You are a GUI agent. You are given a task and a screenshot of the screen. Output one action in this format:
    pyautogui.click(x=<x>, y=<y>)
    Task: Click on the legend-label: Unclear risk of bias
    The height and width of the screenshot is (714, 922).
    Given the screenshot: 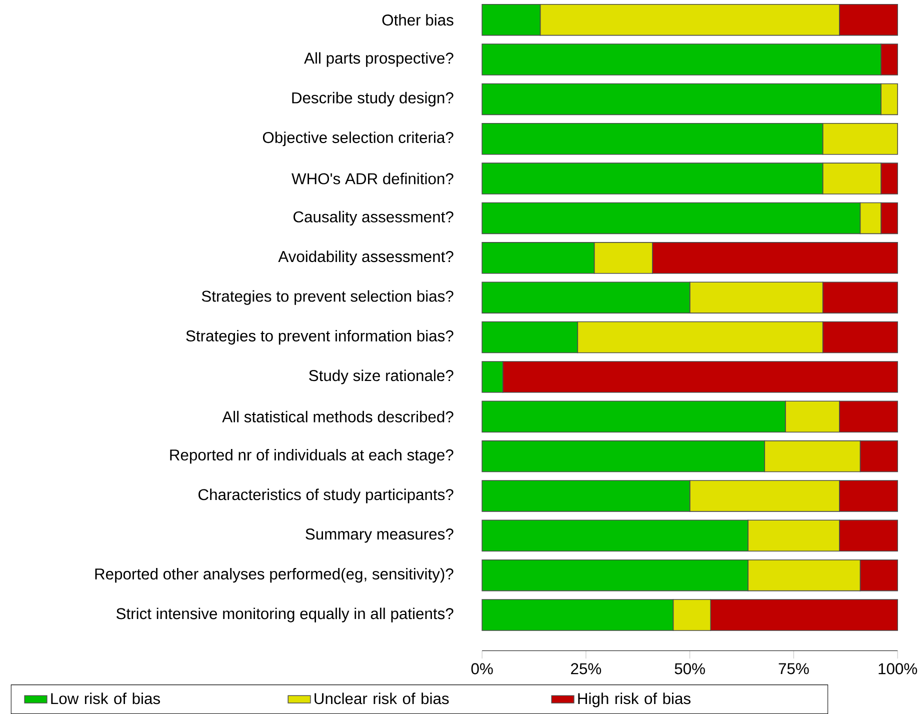 What is the action you would take?
    pyautogui.click(x=381, y=698)
    